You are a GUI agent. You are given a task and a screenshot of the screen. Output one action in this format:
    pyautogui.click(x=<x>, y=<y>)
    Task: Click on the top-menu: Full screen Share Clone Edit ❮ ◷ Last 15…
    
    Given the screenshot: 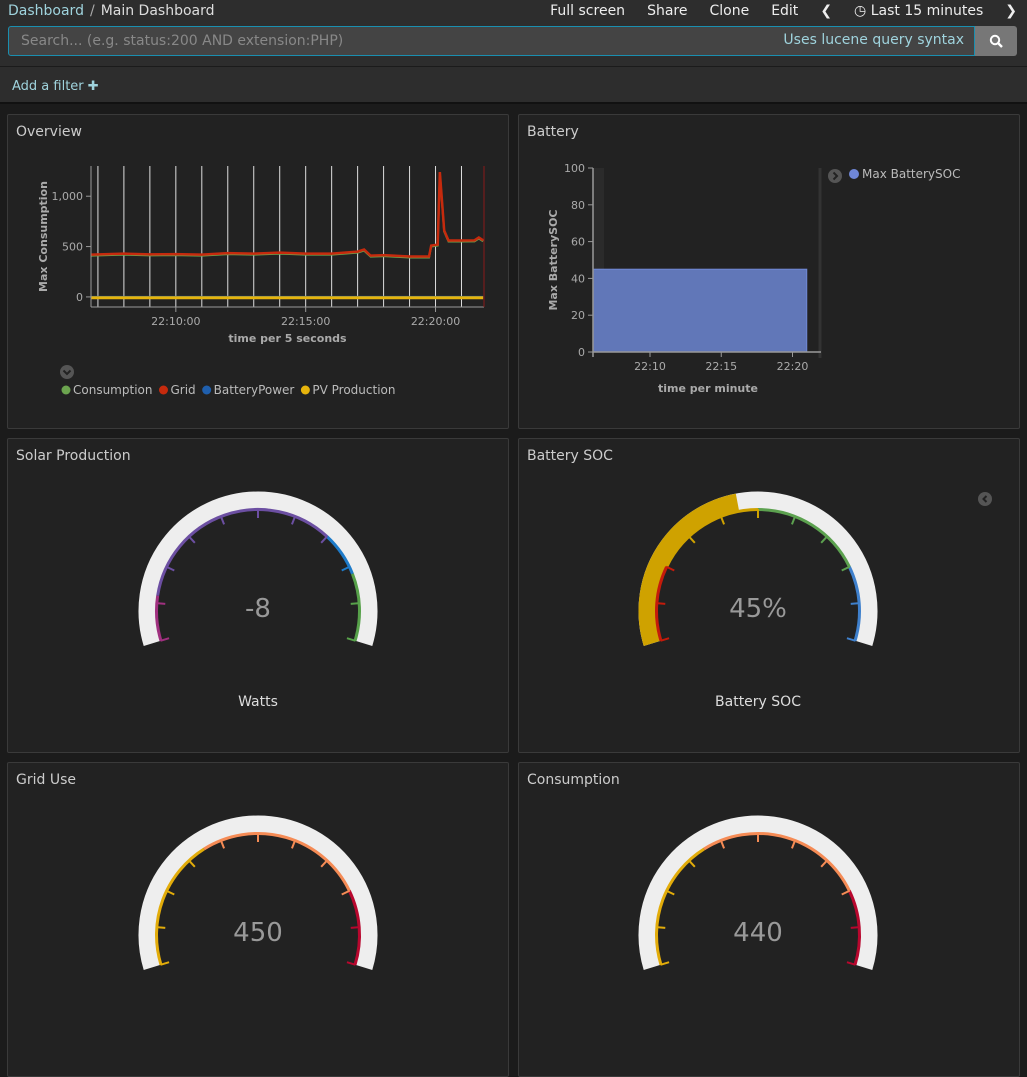 What is the action you would take?
    pyautogui.click(x=783, y=11)
    